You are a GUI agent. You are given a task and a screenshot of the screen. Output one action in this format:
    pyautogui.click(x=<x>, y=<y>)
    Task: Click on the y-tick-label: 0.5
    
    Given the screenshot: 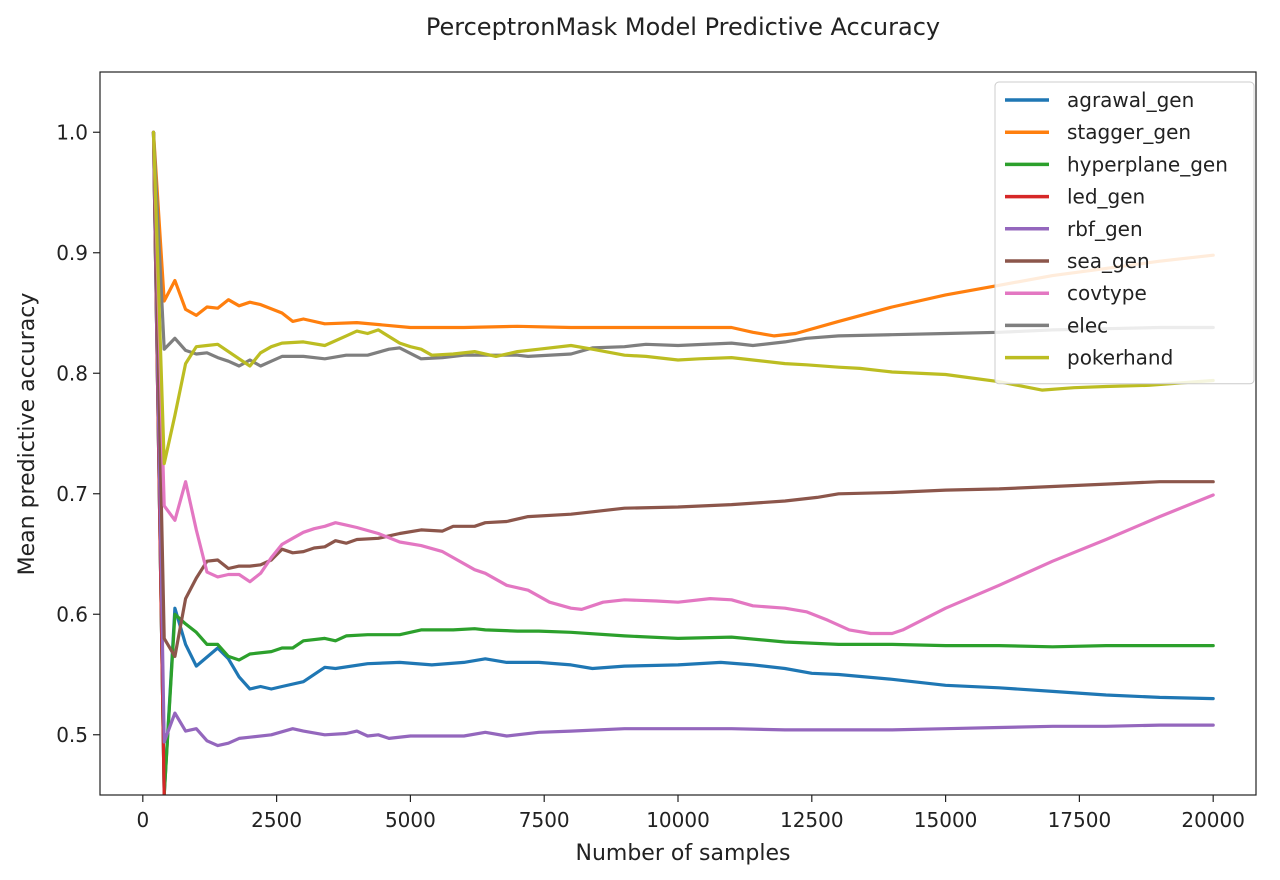 What is the action you would take?
    pyautogui.click(x=72, y=735)
    